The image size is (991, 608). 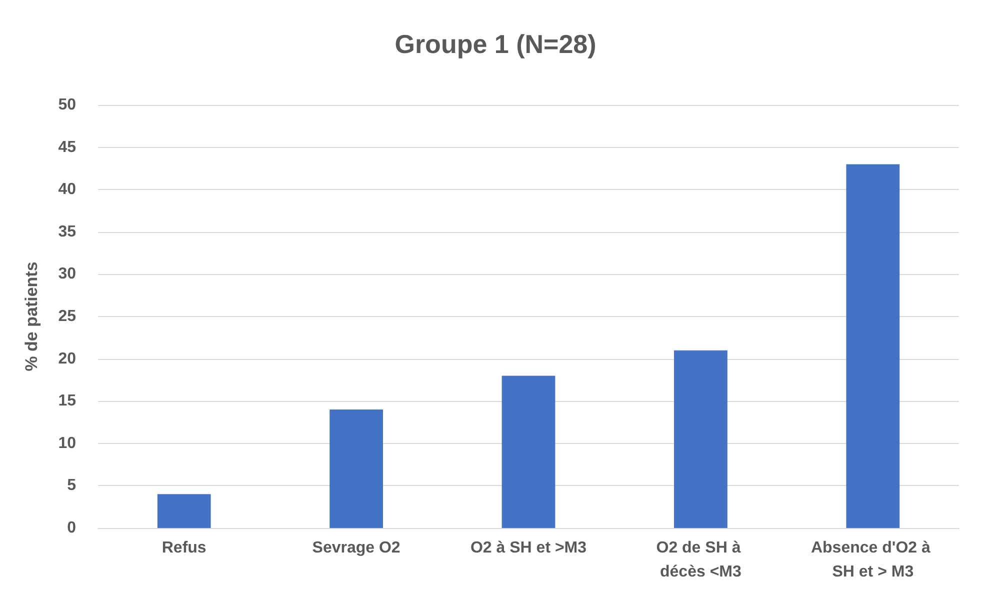 What do you see at coordinates (701, 560) in the screenshot?
I see `x-tick-label: O2 de SH à décès <M3` at bounding box center [701, 560].